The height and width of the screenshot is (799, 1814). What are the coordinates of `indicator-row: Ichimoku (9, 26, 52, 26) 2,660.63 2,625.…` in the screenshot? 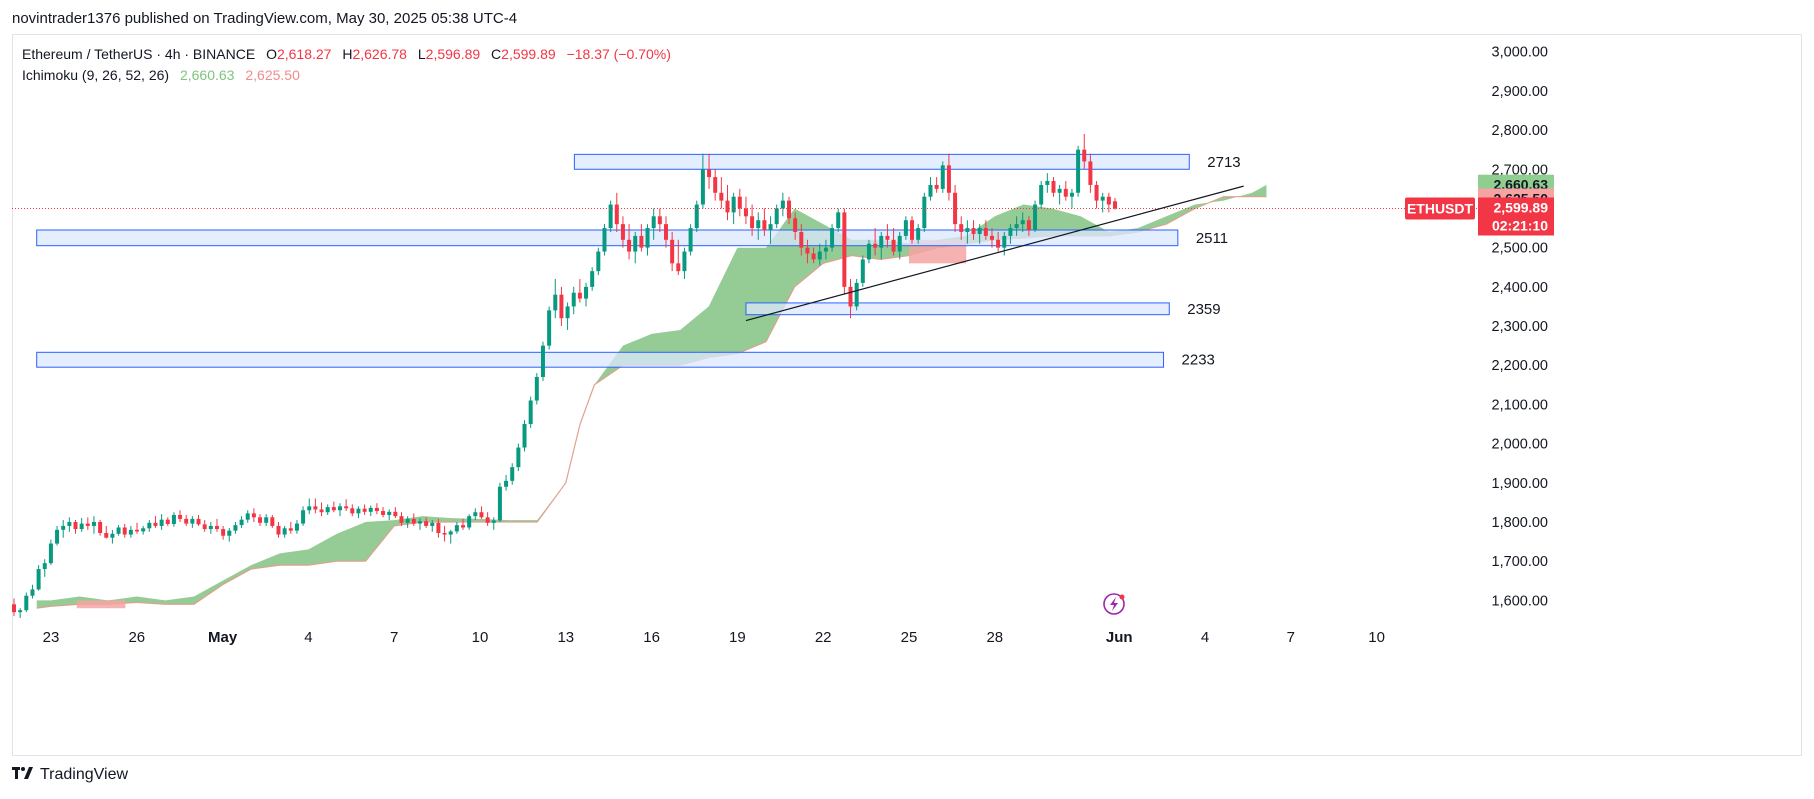 It's located at (346, 75).